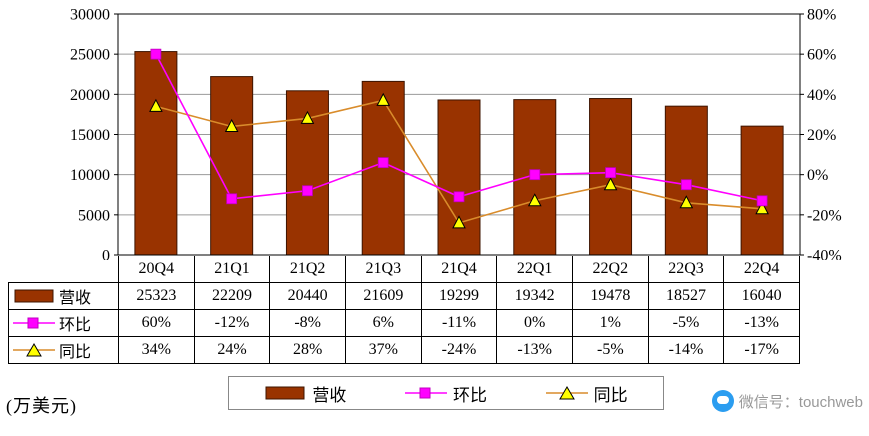 The height and width of the screenshot is (436, 869). I want to click on right-axis-label: 60%, so click(821, 55).